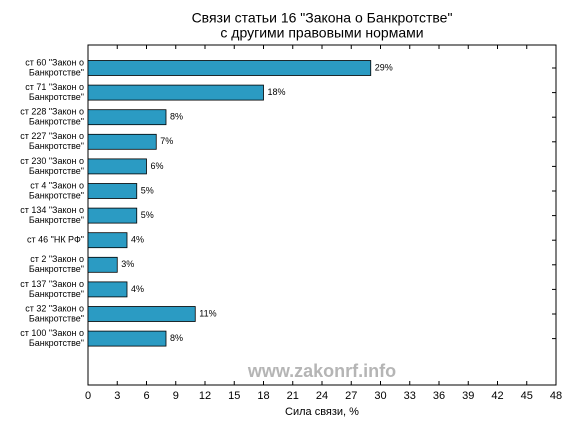  What do you see at coordinates (321, 33) in the screenshot?
I see `chart-title: с другими правовыми нормами` at bounding box center [321, 33].